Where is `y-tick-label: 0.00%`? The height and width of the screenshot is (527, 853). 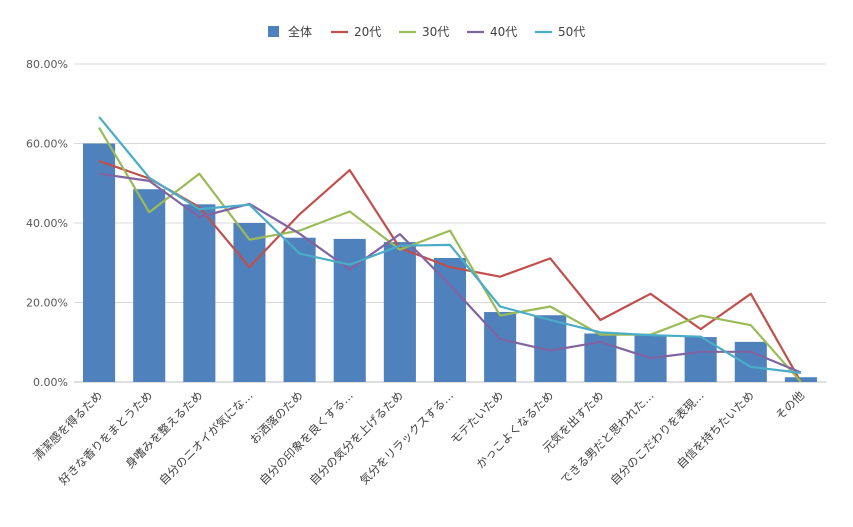 y-tick-label: 0.00% is located at coordinates (50, 382).